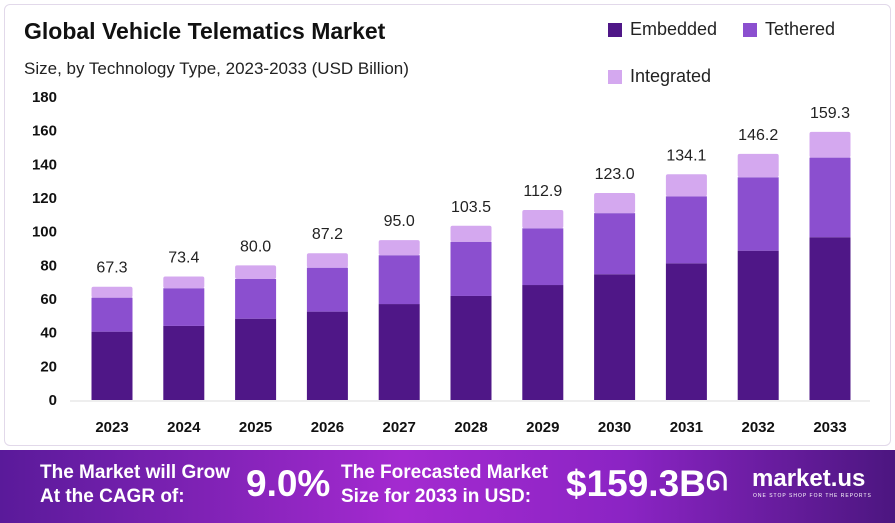 The width and height of the screenshot is (895, 523). What do you see at coordinates (44, 97) in the screenshot?
I see `y-tick-label: 180` at bounding box center [44, 97].